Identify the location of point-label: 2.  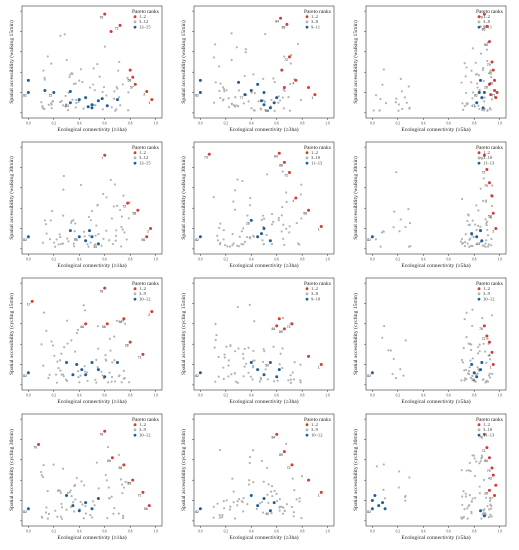
(144, 95).